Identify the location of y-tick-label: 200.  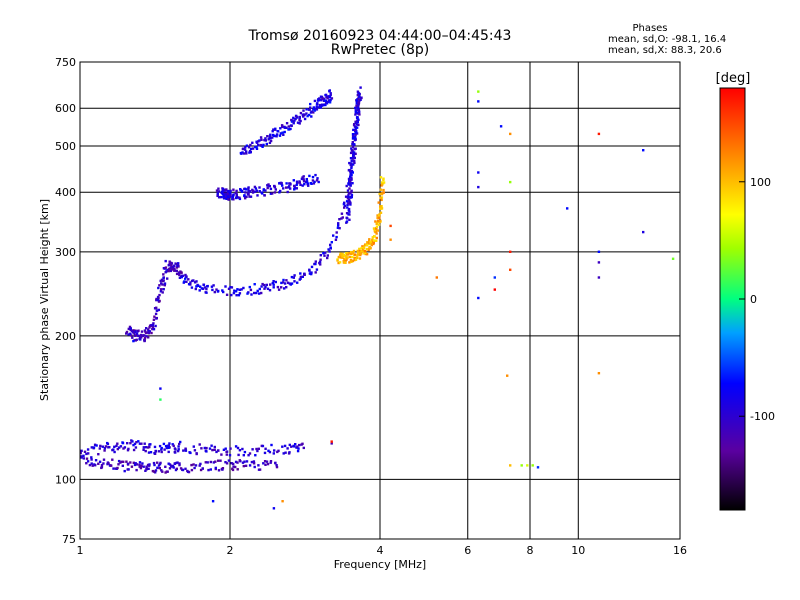
(65, 336).